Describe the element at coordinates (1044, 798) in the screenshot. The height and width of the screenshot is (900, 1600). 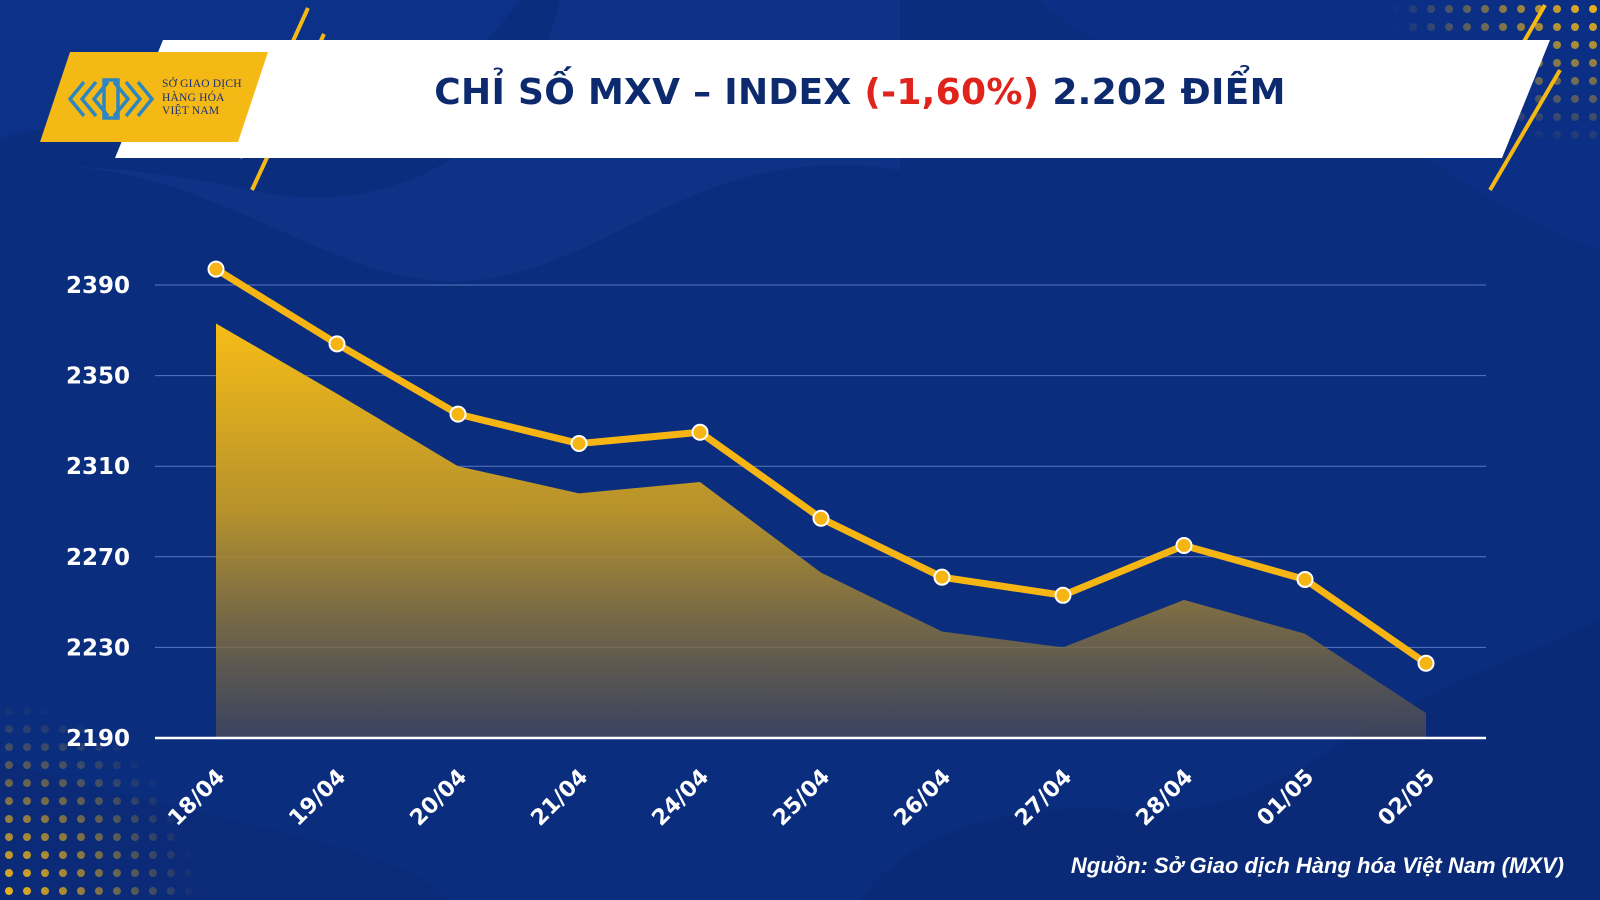
I see `x-tick-label: 27/04` at that location.